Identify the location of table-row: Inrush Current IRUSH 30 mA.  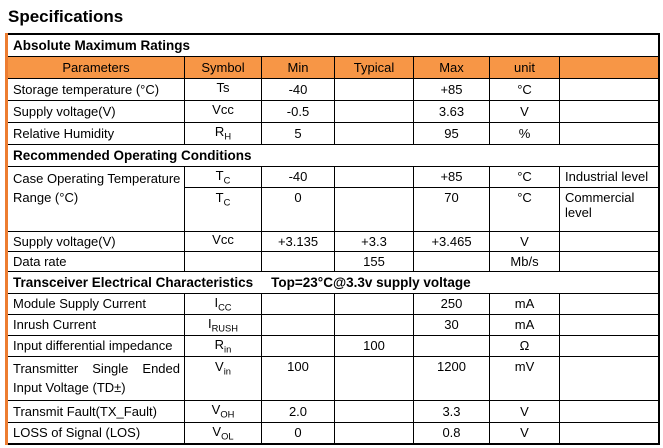
(333, 324).